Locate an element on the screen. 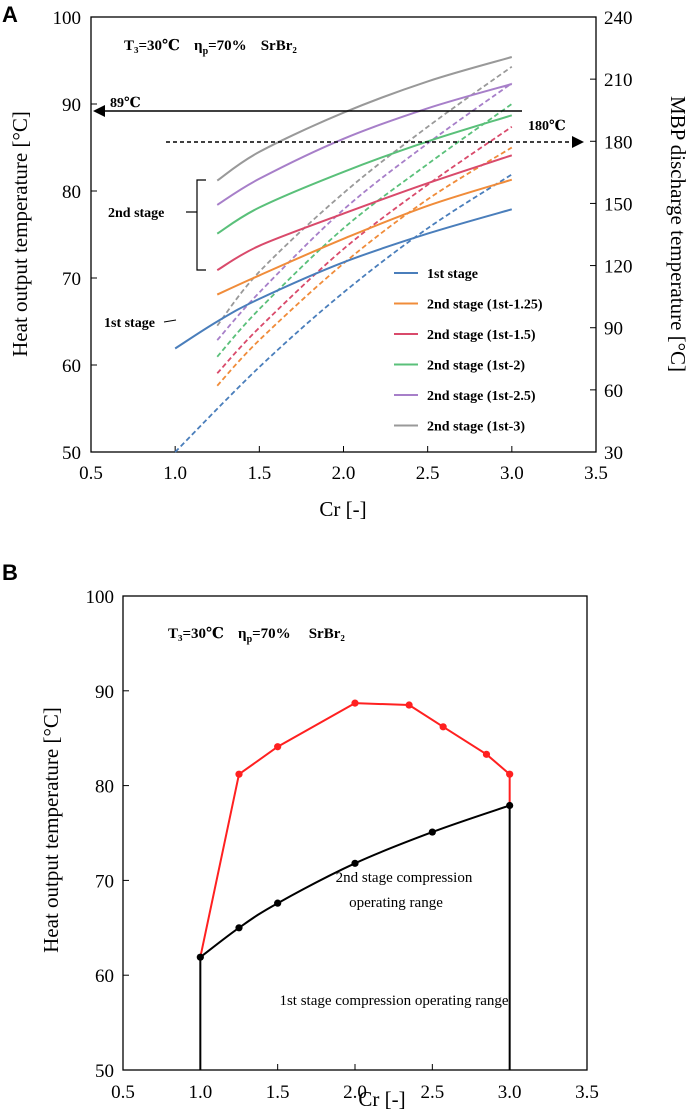 The width and height of the screenshot is (692, 1116). legend-entry: 2nd stage (1st-2.5) is located at coordinates (481, 396).